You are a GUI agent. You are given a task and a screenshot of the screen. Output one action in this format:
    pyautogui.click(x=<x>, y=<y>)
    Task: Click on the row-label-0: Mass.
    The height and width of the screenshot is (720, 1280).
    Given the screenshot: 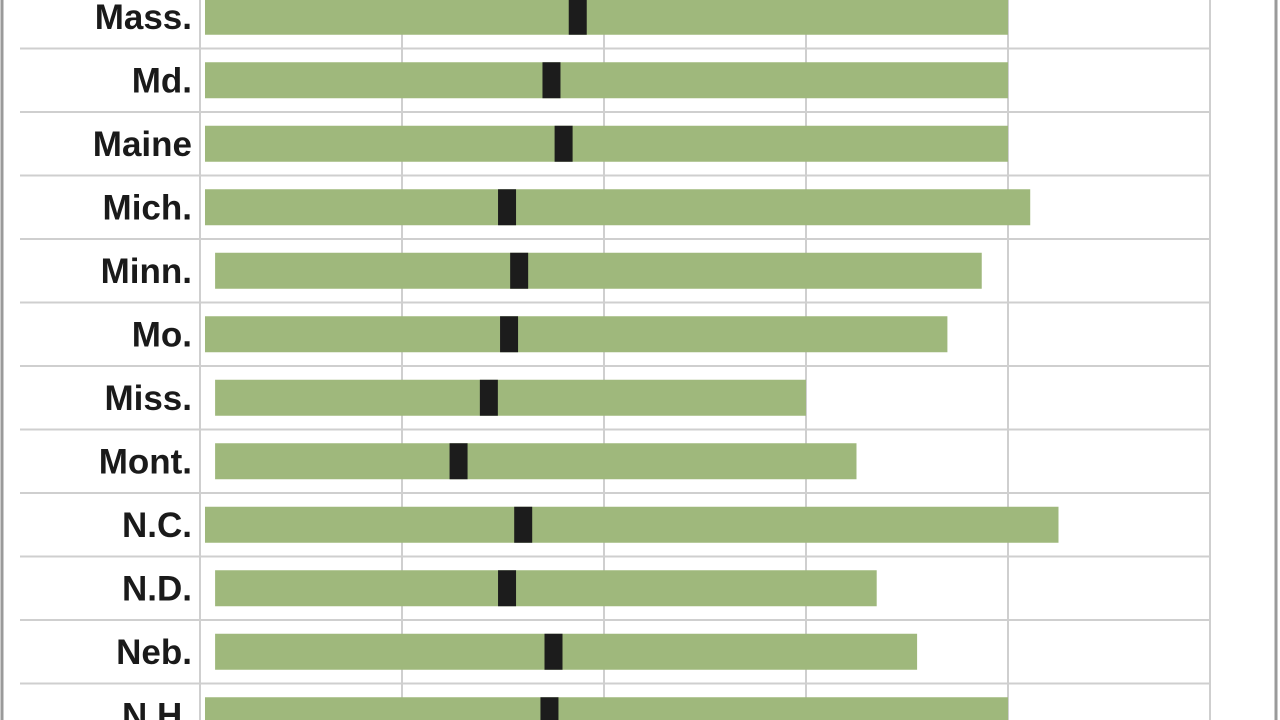 What is the action you would take?
    pyautogui.click(x=143, y=18)
    